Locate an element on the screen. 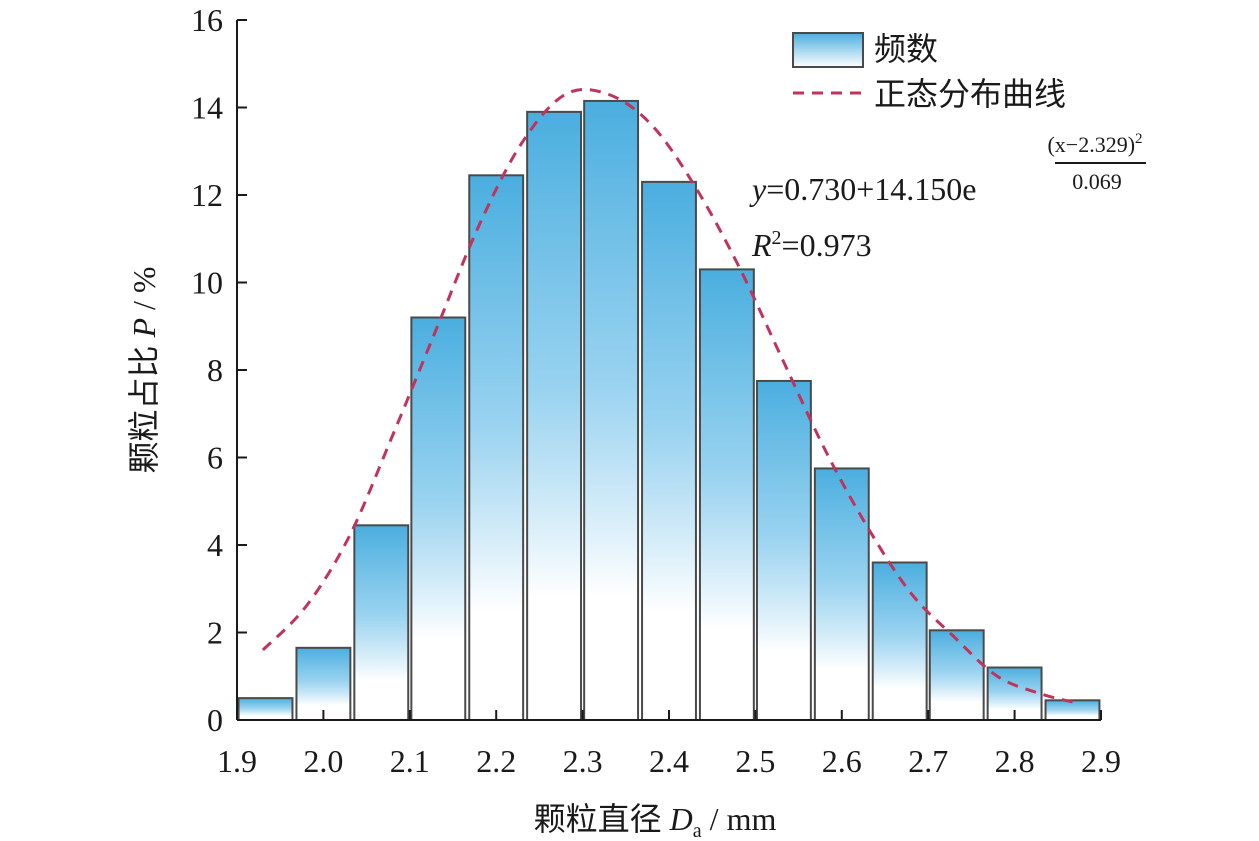  x-tick-label: 2.3 is located at coordinates (583, 761).